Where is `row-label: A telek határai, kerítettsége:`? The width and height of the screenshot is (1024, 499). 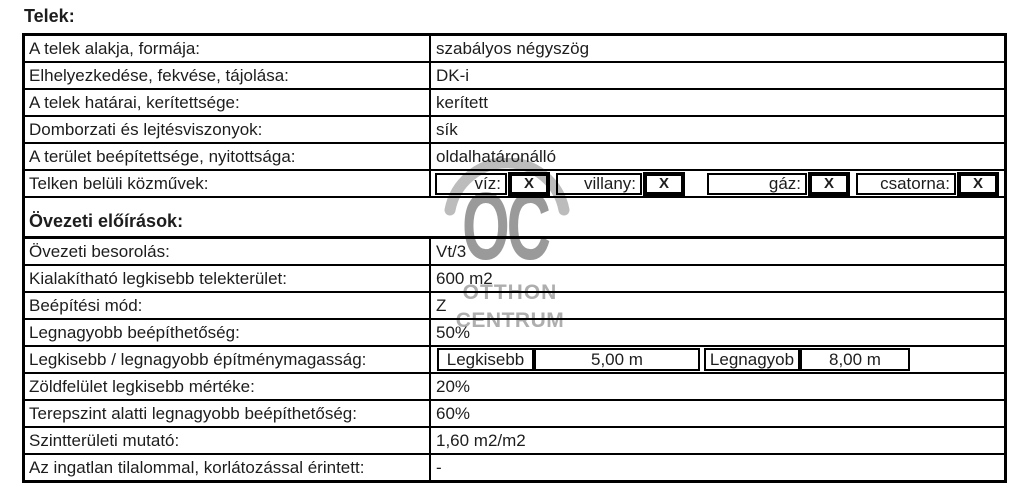
row-label: A telek határai, kerítettsége: is located at coordinates (228, 102).